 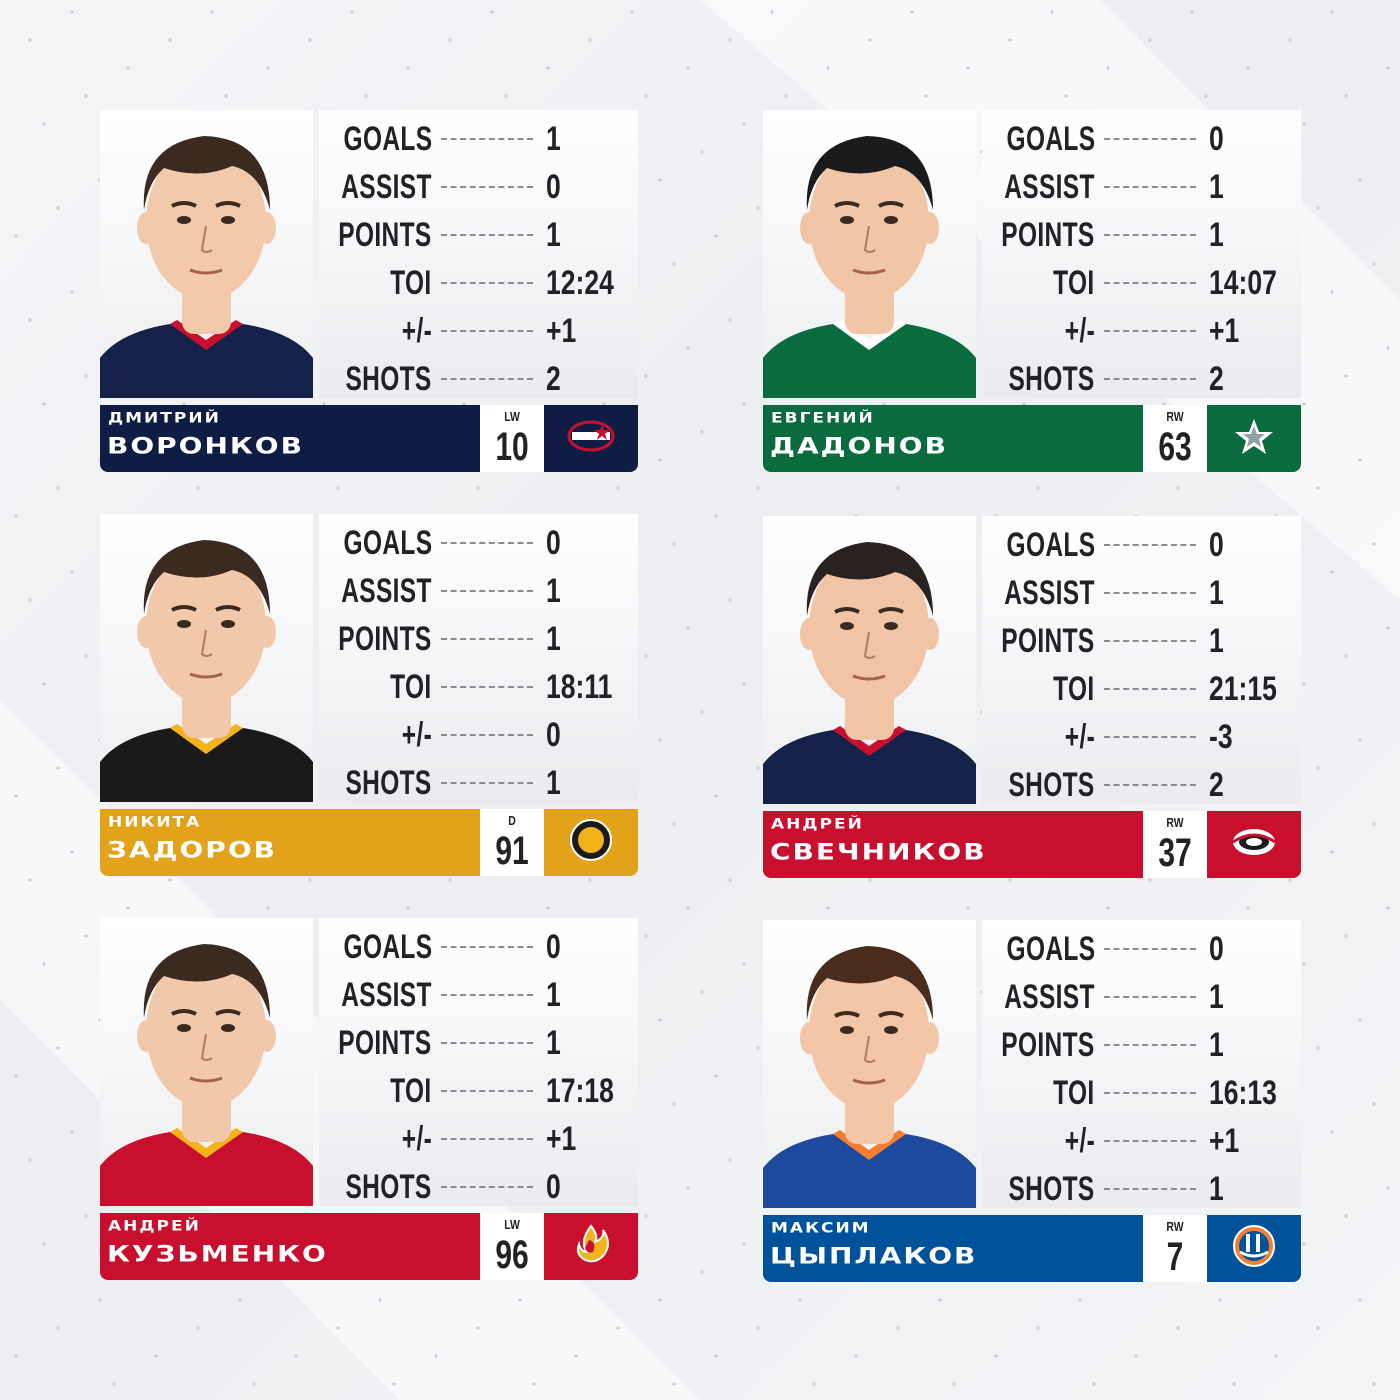 I want to click on player-stats-panel: GOALS 0 ASSIST 1 POINTS 1 TOI 16:13 +/- +1 SHOTS 1, so click(x=1141, y=1064).